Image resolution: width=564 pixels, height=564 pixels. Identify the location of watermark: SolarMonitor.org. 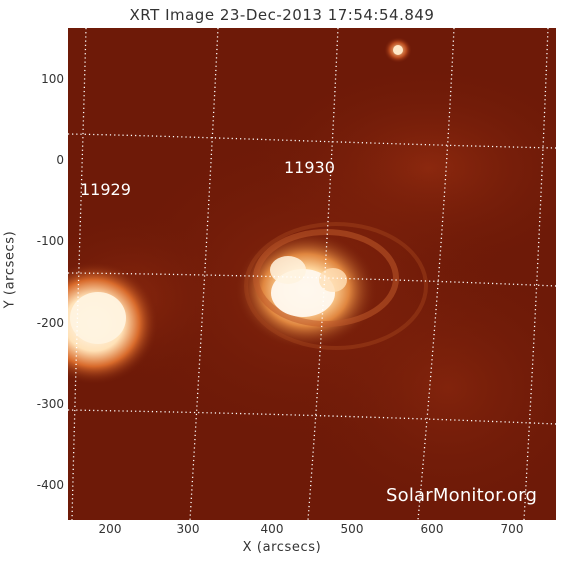
(462, 495).